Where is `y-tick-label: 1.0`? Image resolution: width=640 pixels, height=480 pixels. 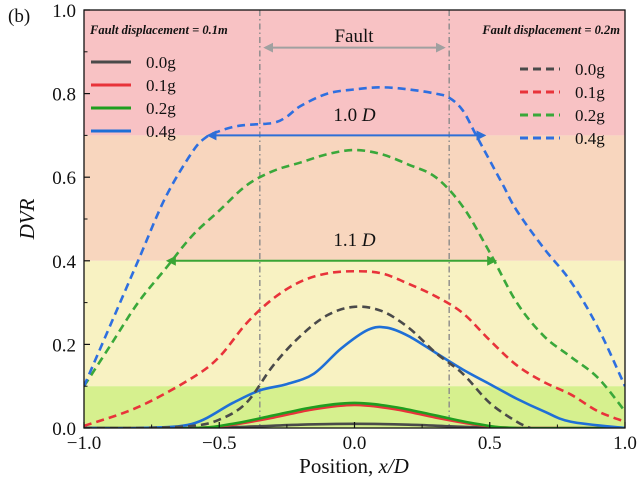
y-tick-label: 1.0 is located at coordinates (64, 11).